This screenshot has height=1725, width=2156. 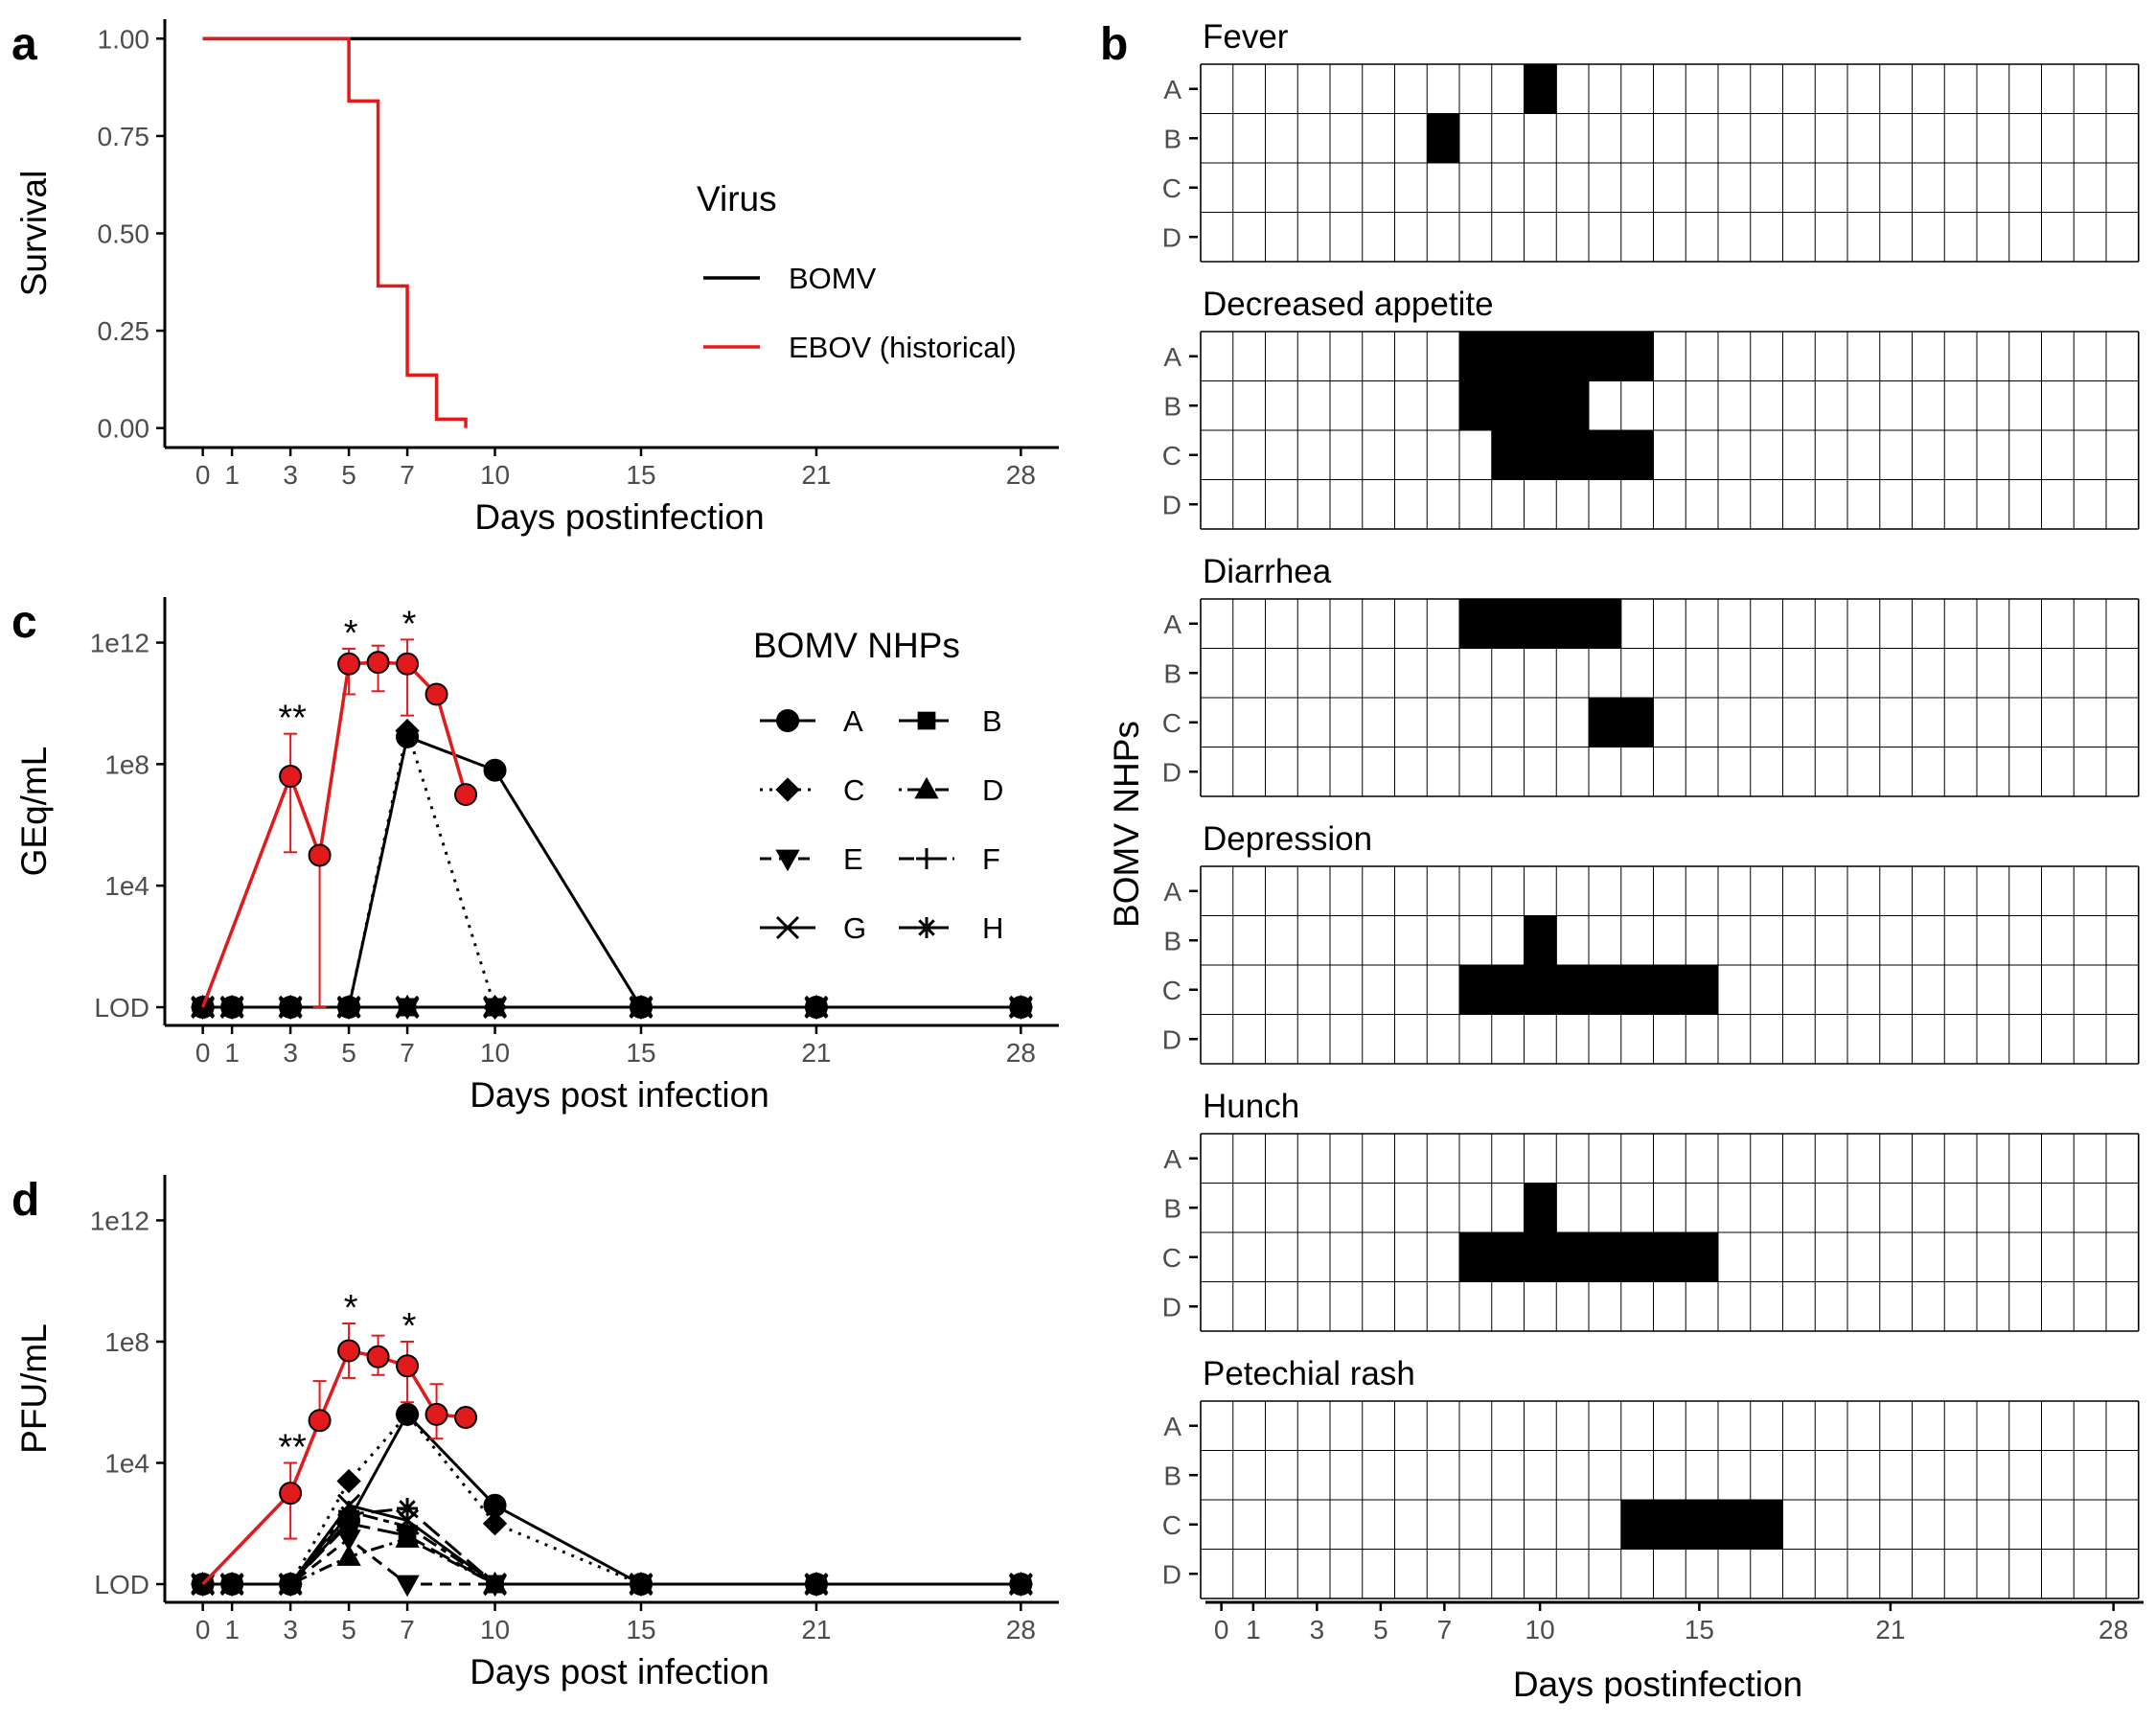 What do you see at coordinates (335, 232) in the screenshot?
I see `survival-line-ebov` at bounding box center [335, 232].